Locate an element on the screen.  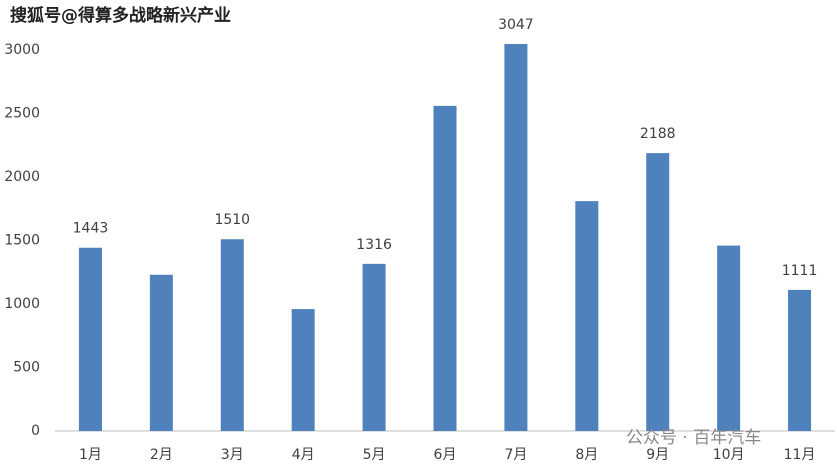
data-label: 1316 is located at coordinates (374, 245).